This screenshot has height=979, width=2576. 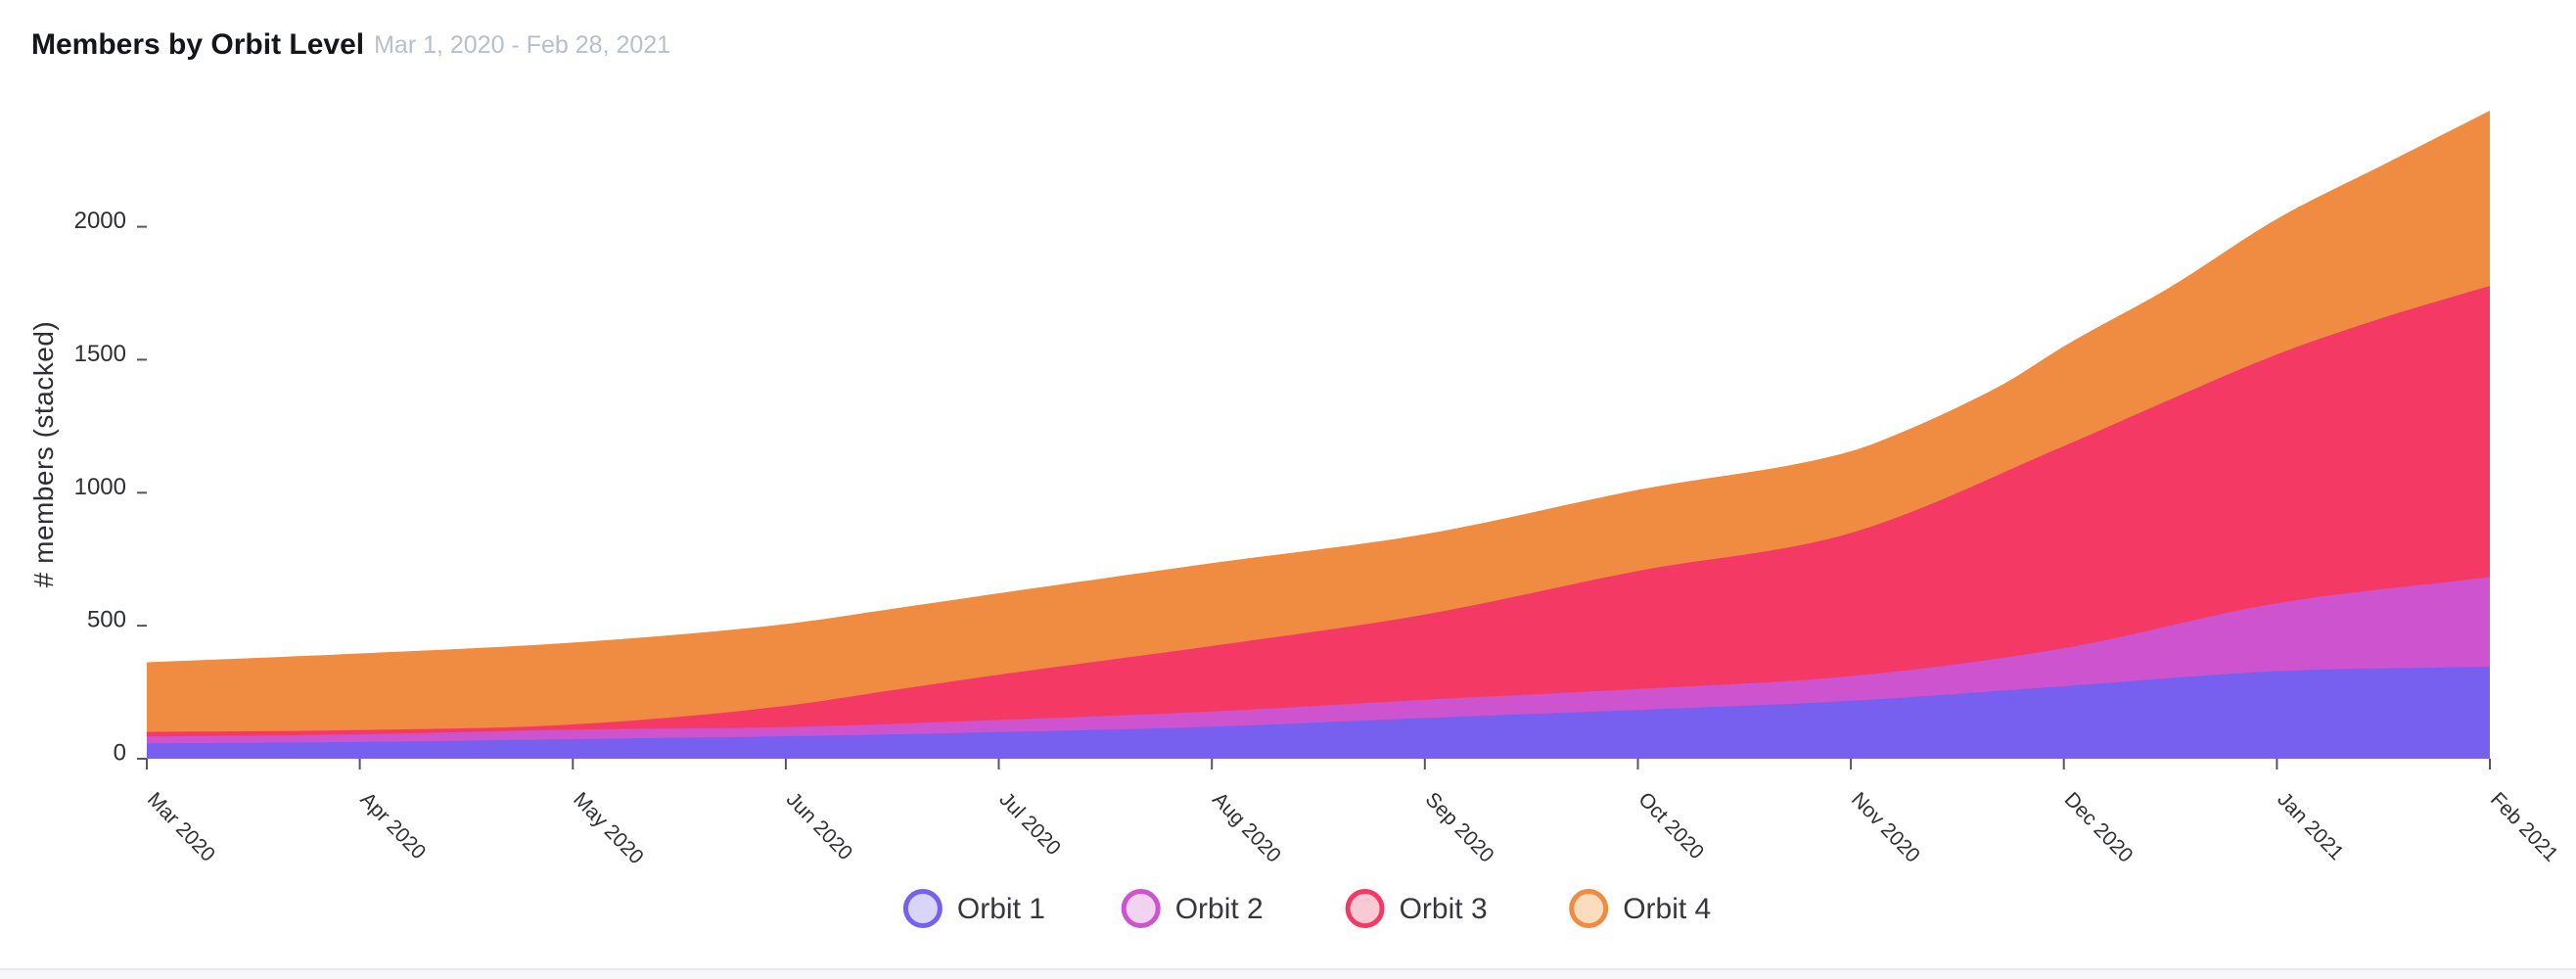 I want to click on svg-text: 500, so click(x=106, y=620).